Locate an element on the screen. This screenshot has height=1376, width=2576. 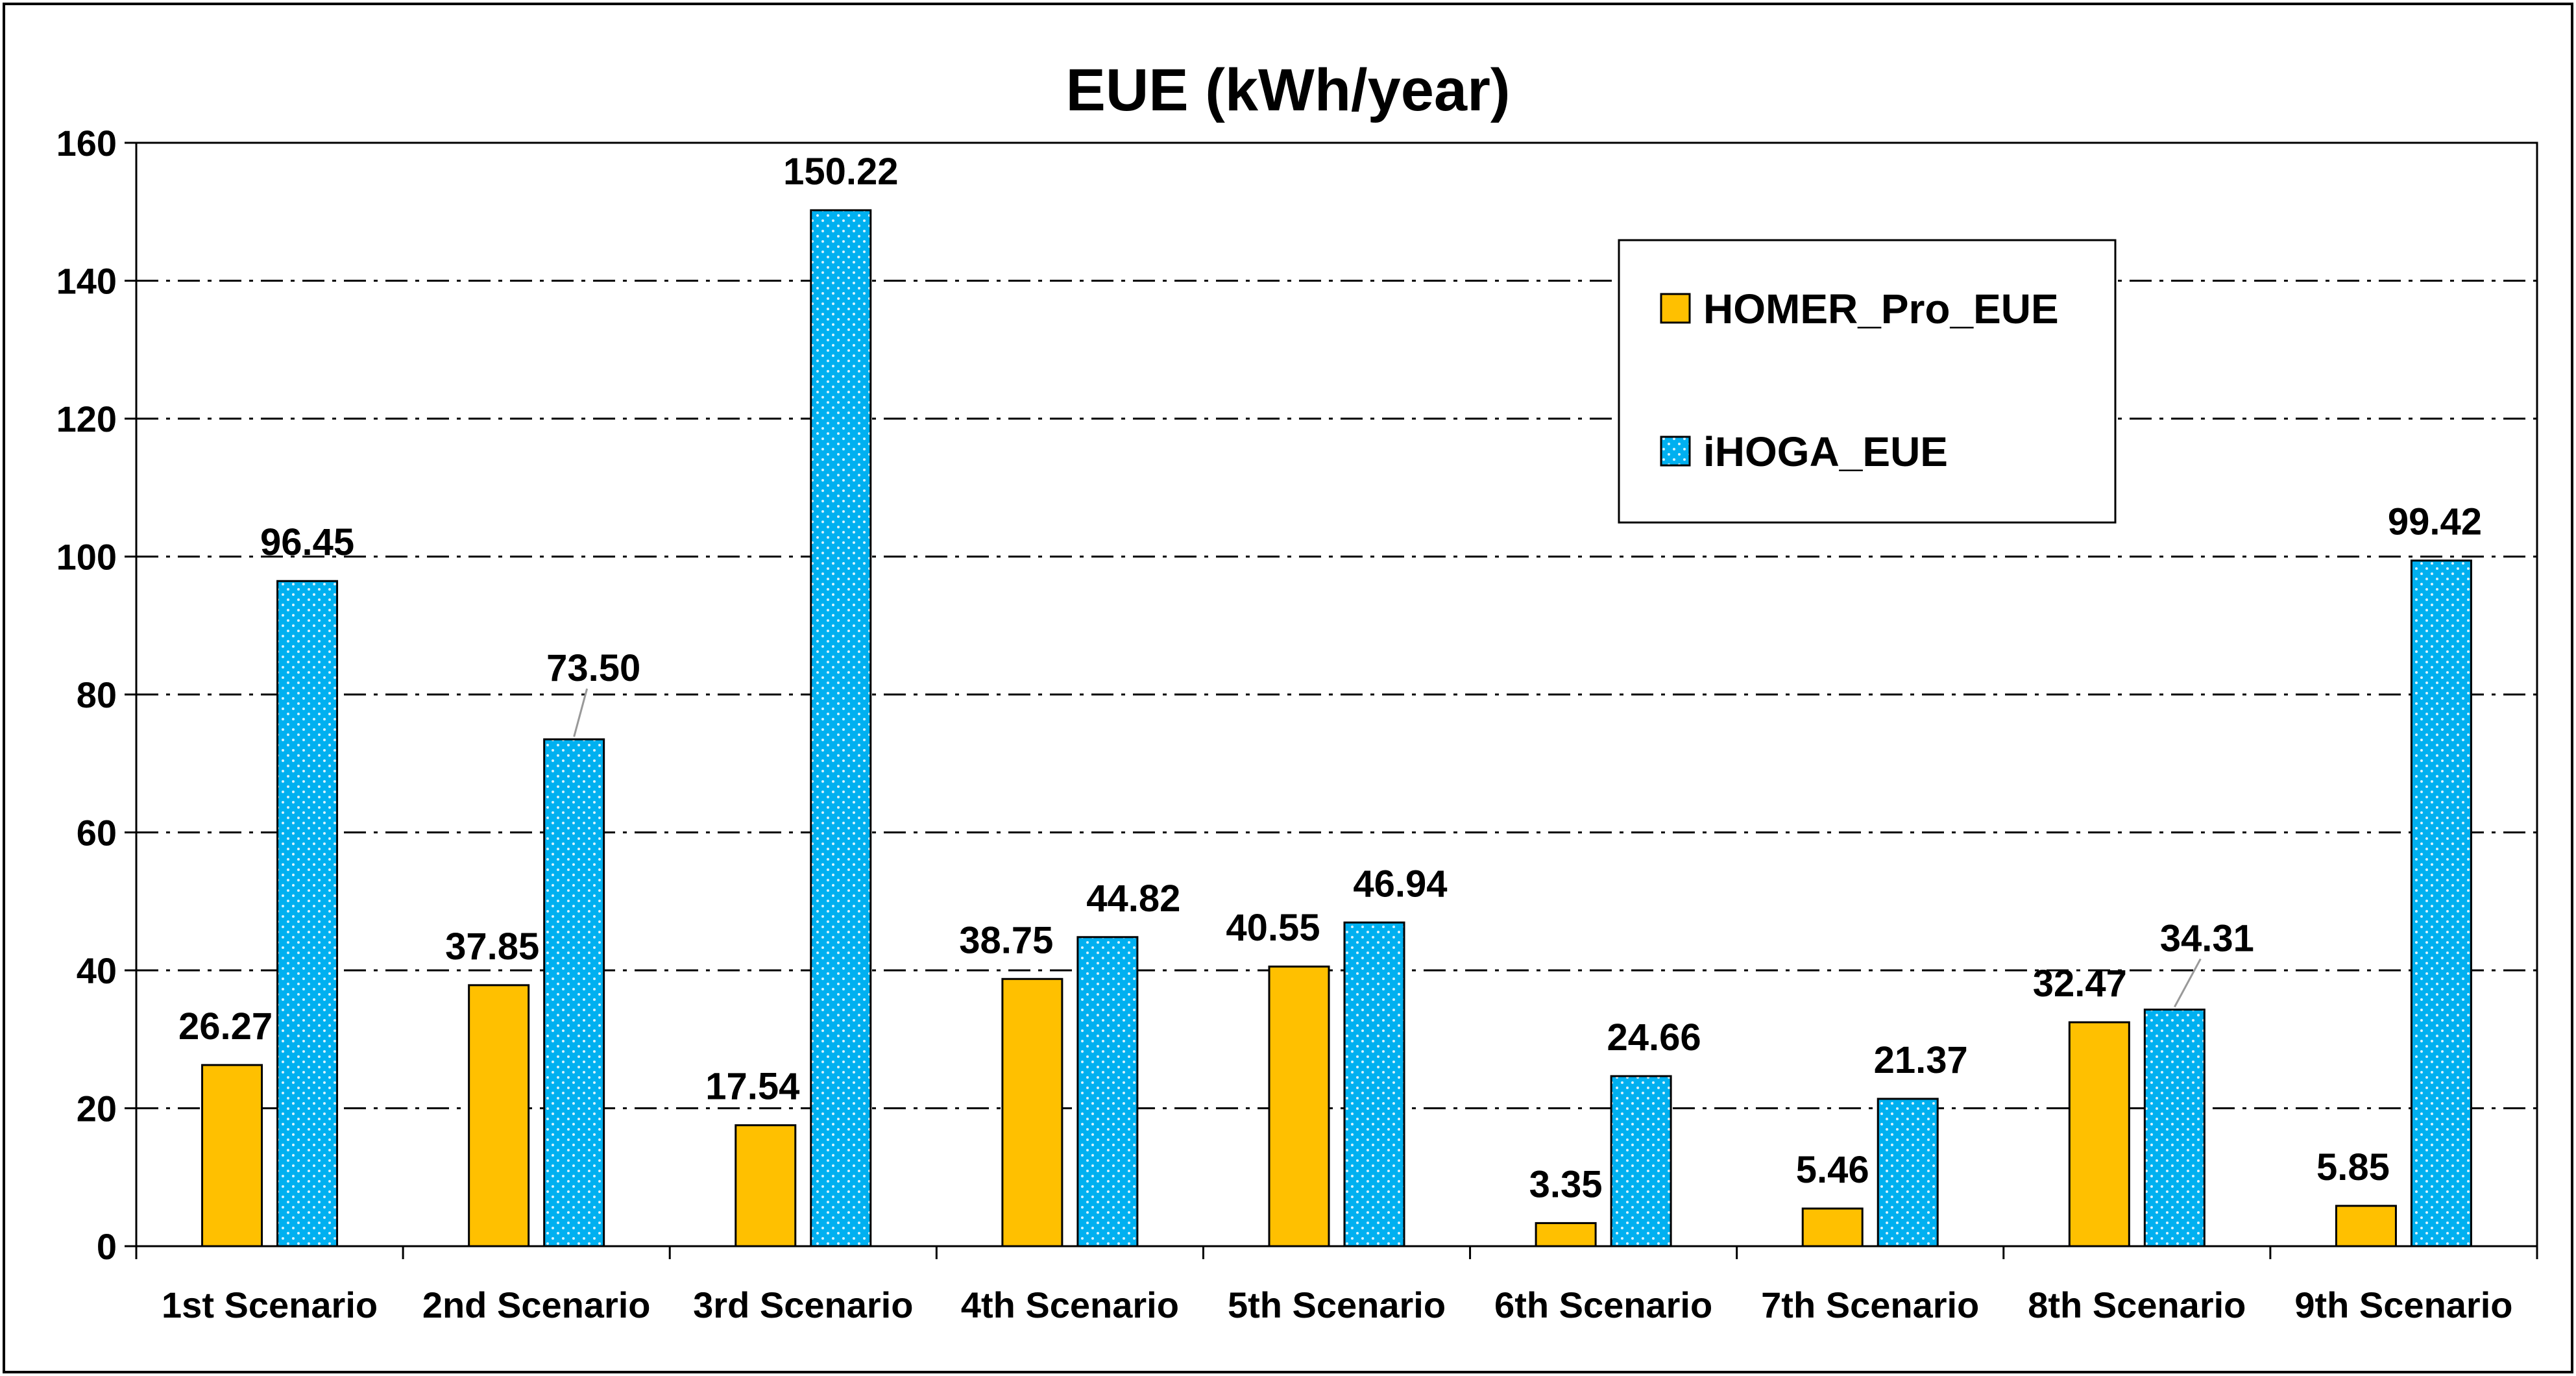
data-label-ihoga: 150.22 is located at coordinates (840, 172).